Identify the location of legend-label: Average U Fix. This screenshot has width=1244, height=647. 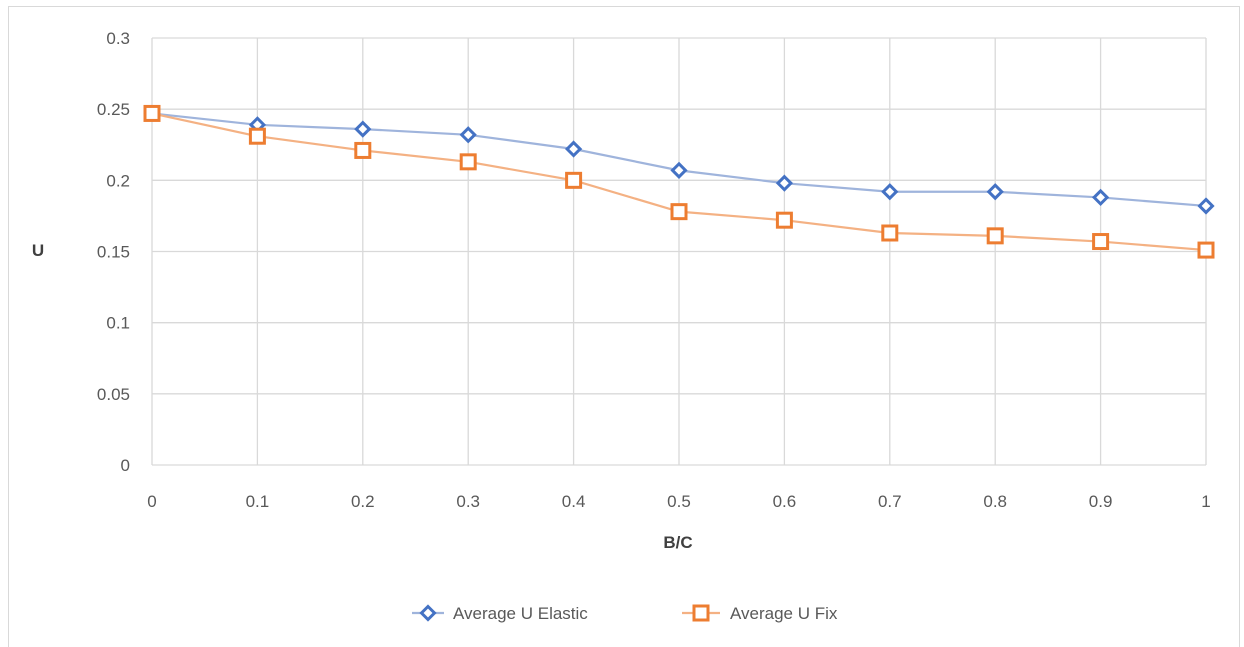
(784, 613).